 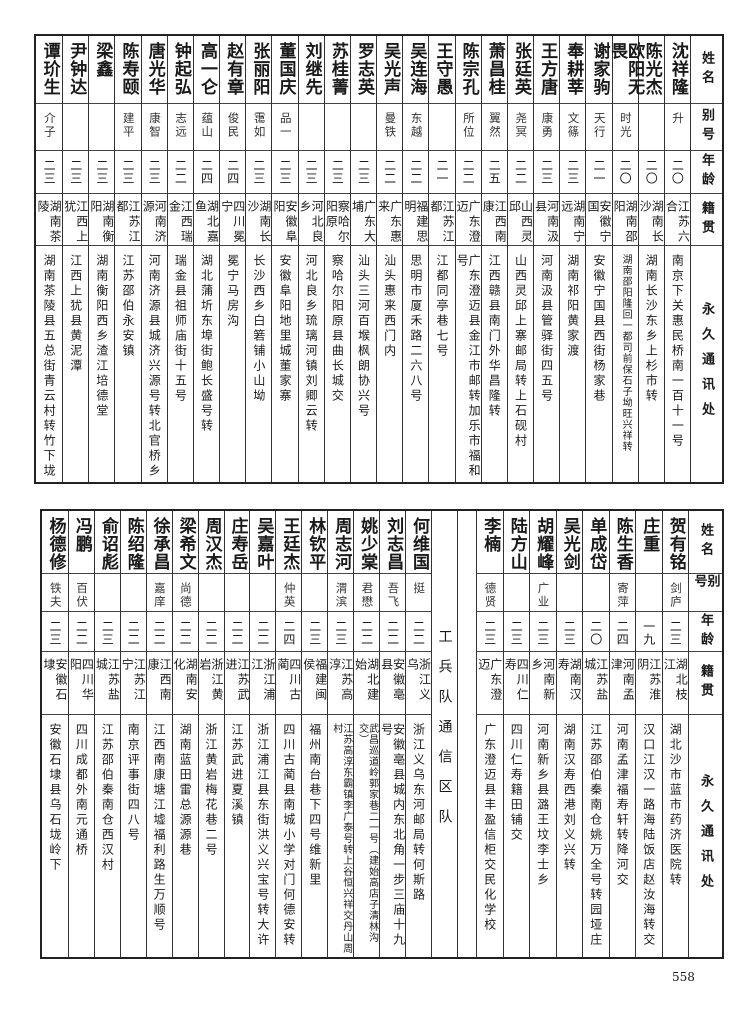 I want to click on address-text: 湖南邵阳隆回一都司前保石子坳旺兴祥转, so click(x=626, y=353).